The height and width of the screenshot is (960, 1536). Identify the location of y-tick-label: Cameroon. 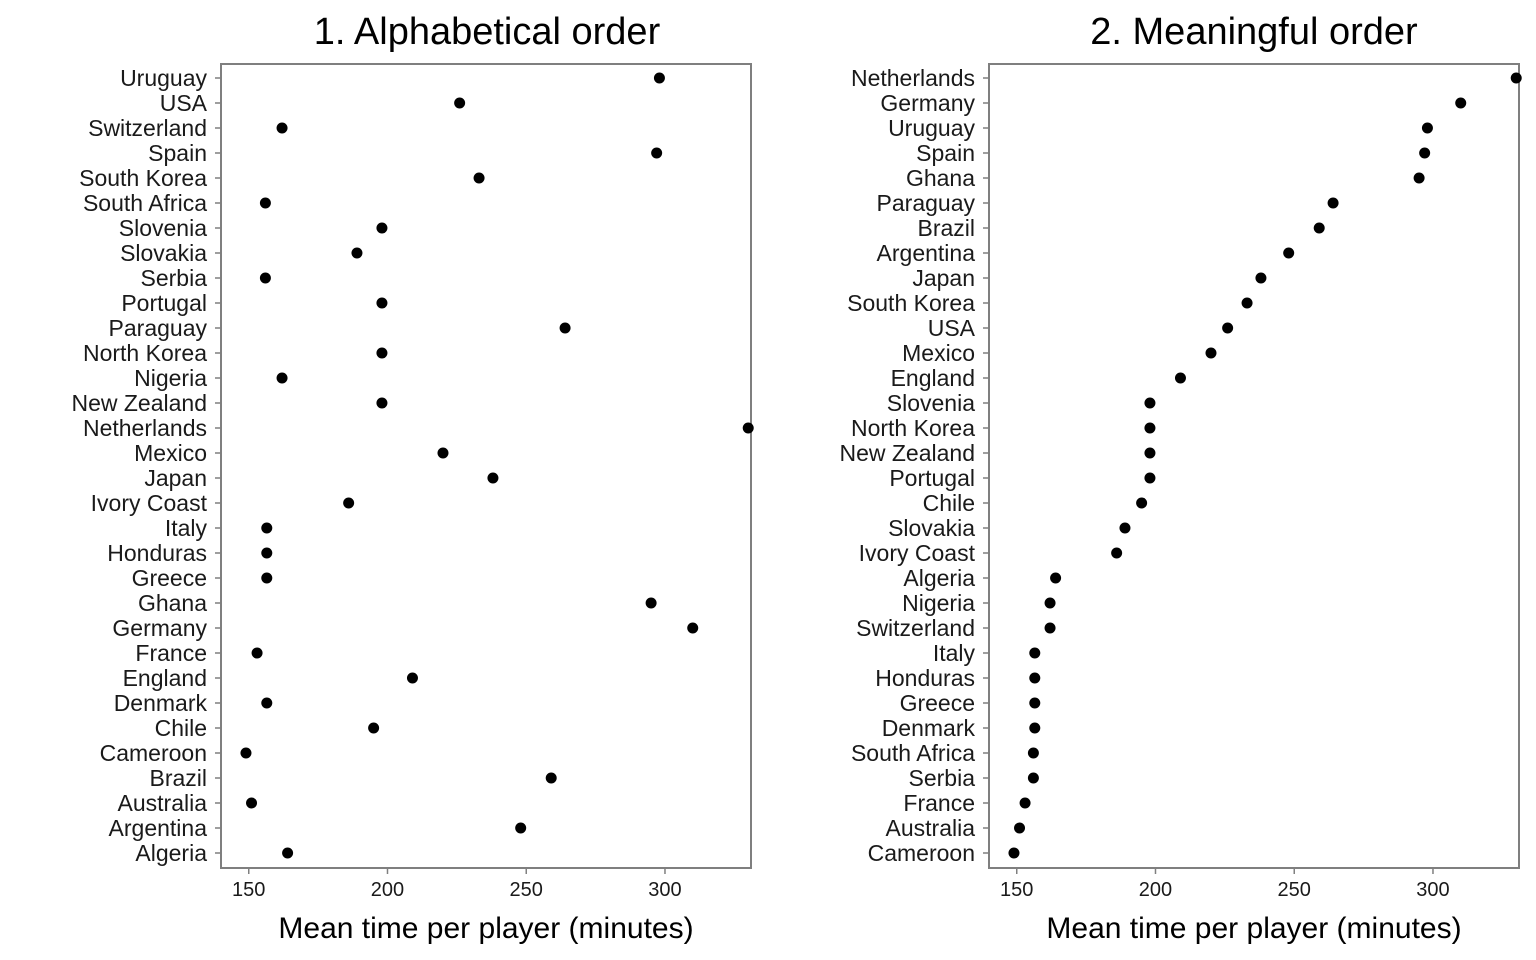
(153, 753).